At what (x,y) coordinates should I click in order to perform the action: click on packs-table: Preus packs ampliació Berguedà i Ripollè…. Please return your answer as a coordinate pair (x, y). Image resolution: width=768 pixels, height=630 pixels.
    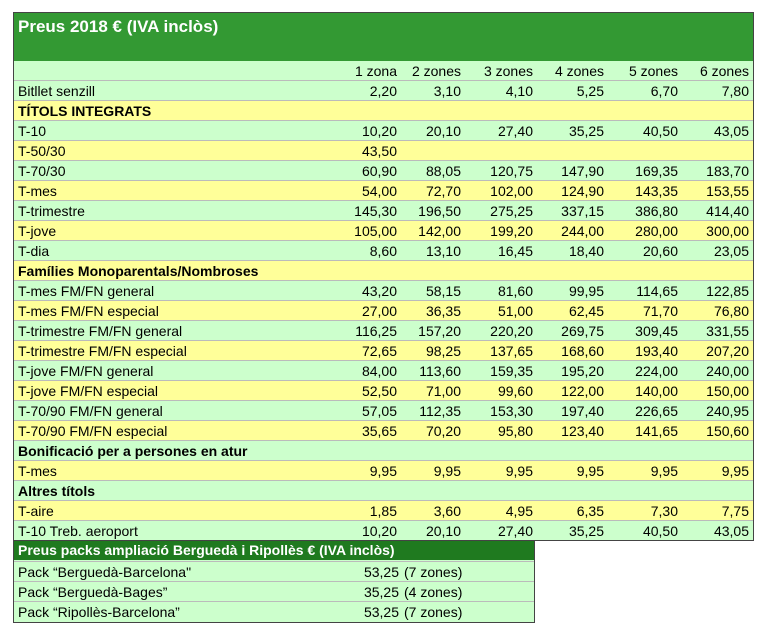
    Looking at the image, I should click on (274, 581).